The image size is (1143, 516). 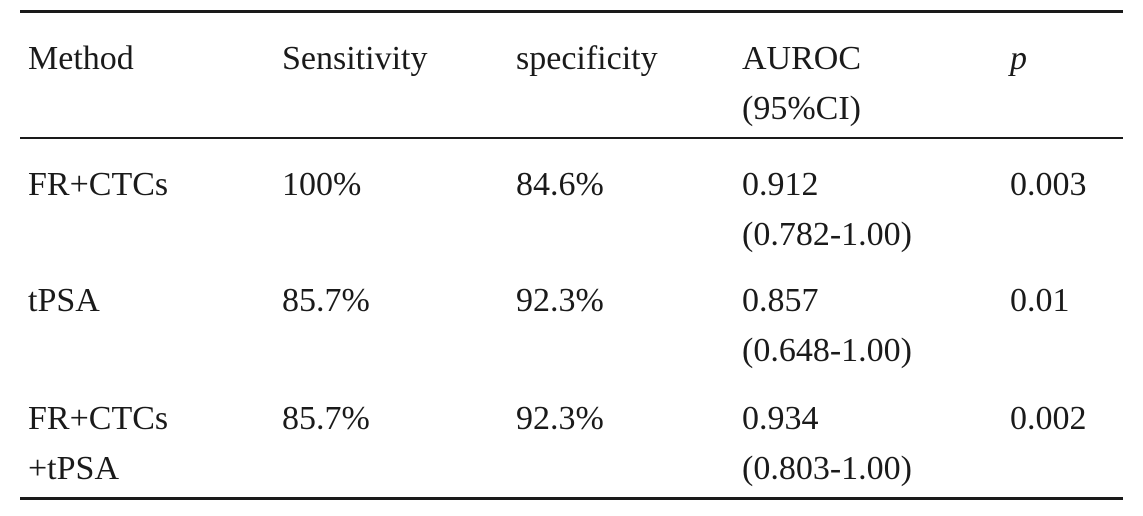 What do you see at coordinates (802, 83) in the screenshot?
I see `header-auroc: AUROC (95%CI)` at bounding box center [802, 83].